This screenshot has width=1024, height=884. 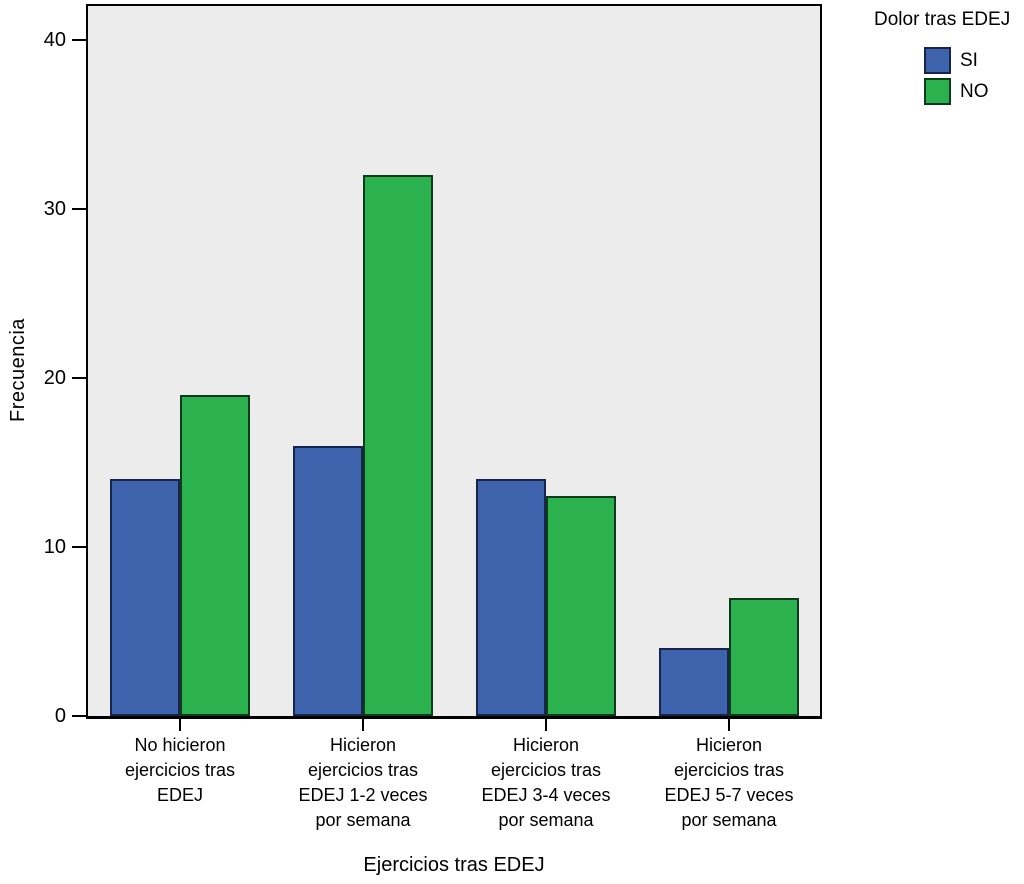 What do you see at coordinates (54, 209) in the screenshot?
I see `y-tick-label-30: 30` at bounding box center [54, 209].